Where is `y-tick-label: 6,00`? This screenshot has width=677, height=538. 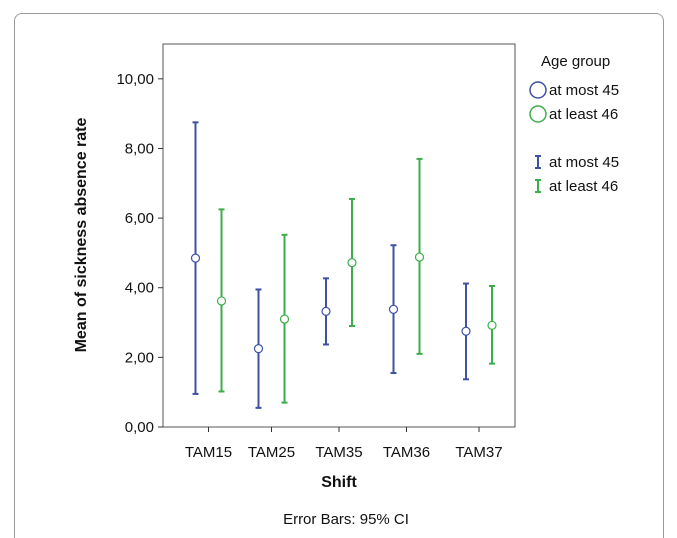 y-tick-label: 6,00 is located at coordinates (139, 218).